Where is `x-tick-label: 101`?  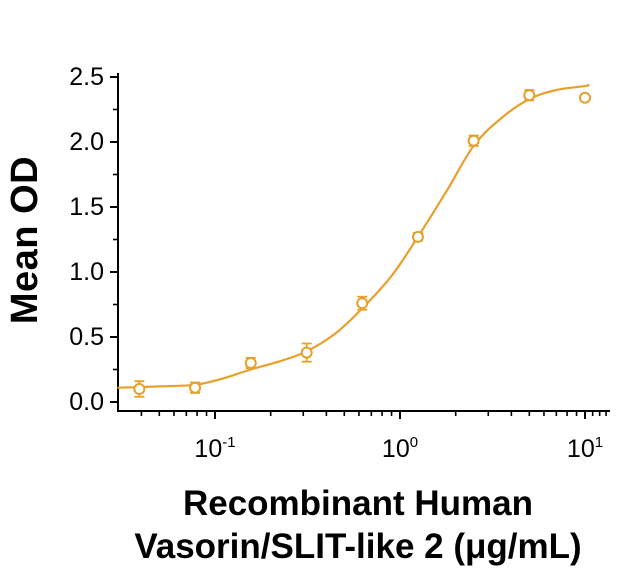
x-tick-label: 101 is located at coordinates (585, 449).